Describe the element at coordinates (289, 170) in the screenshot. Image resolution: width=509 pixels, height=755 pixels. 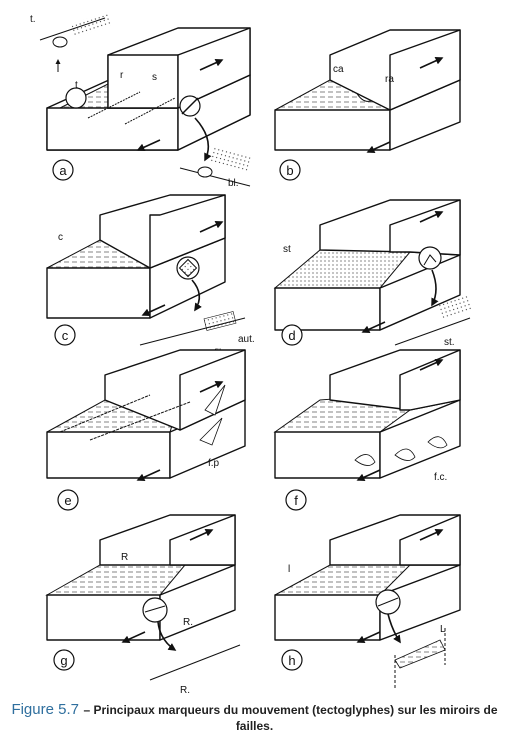
I see `panel-b-letter: b` at that location.